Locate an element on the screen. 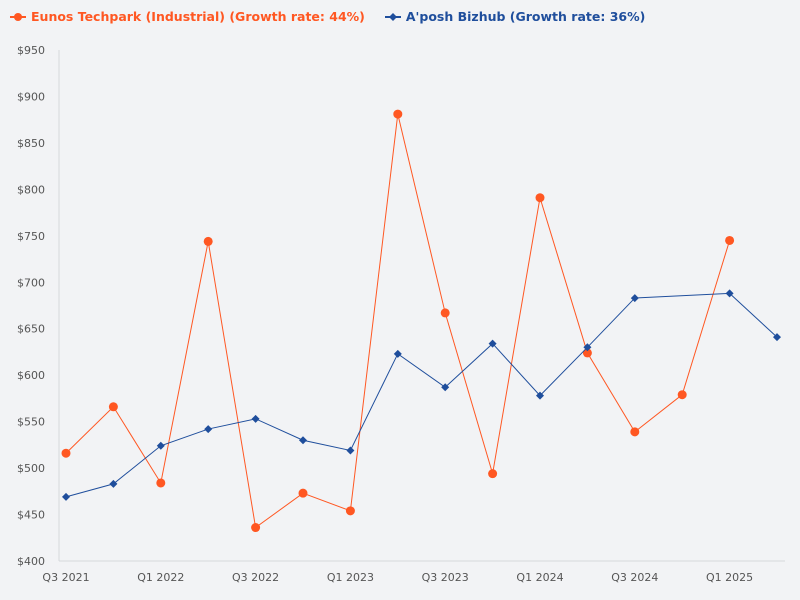 The height and width of the screenshot is (600, 800). diamond-marker-icon is located at coordinates (392, 16).